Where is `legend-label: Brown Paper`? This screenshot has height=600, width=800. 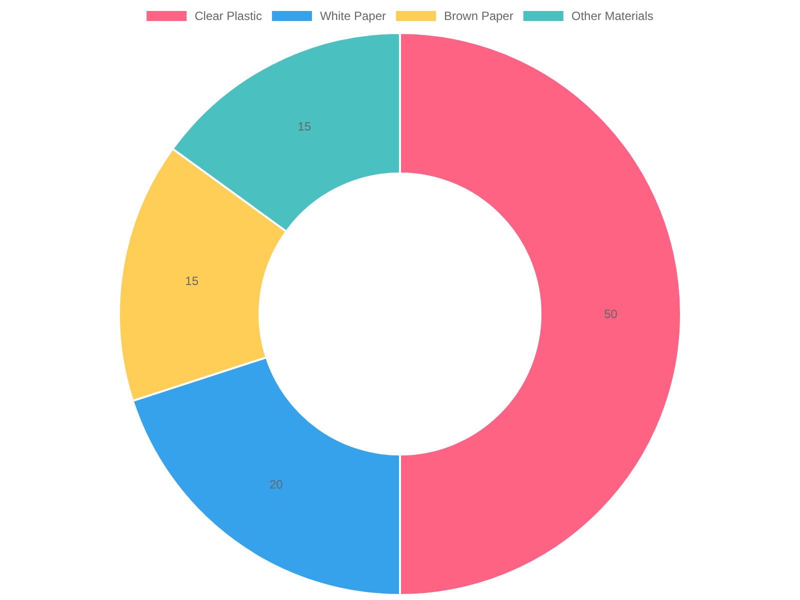
legend-label: Brown Paper is located at coordinates (479, 16).